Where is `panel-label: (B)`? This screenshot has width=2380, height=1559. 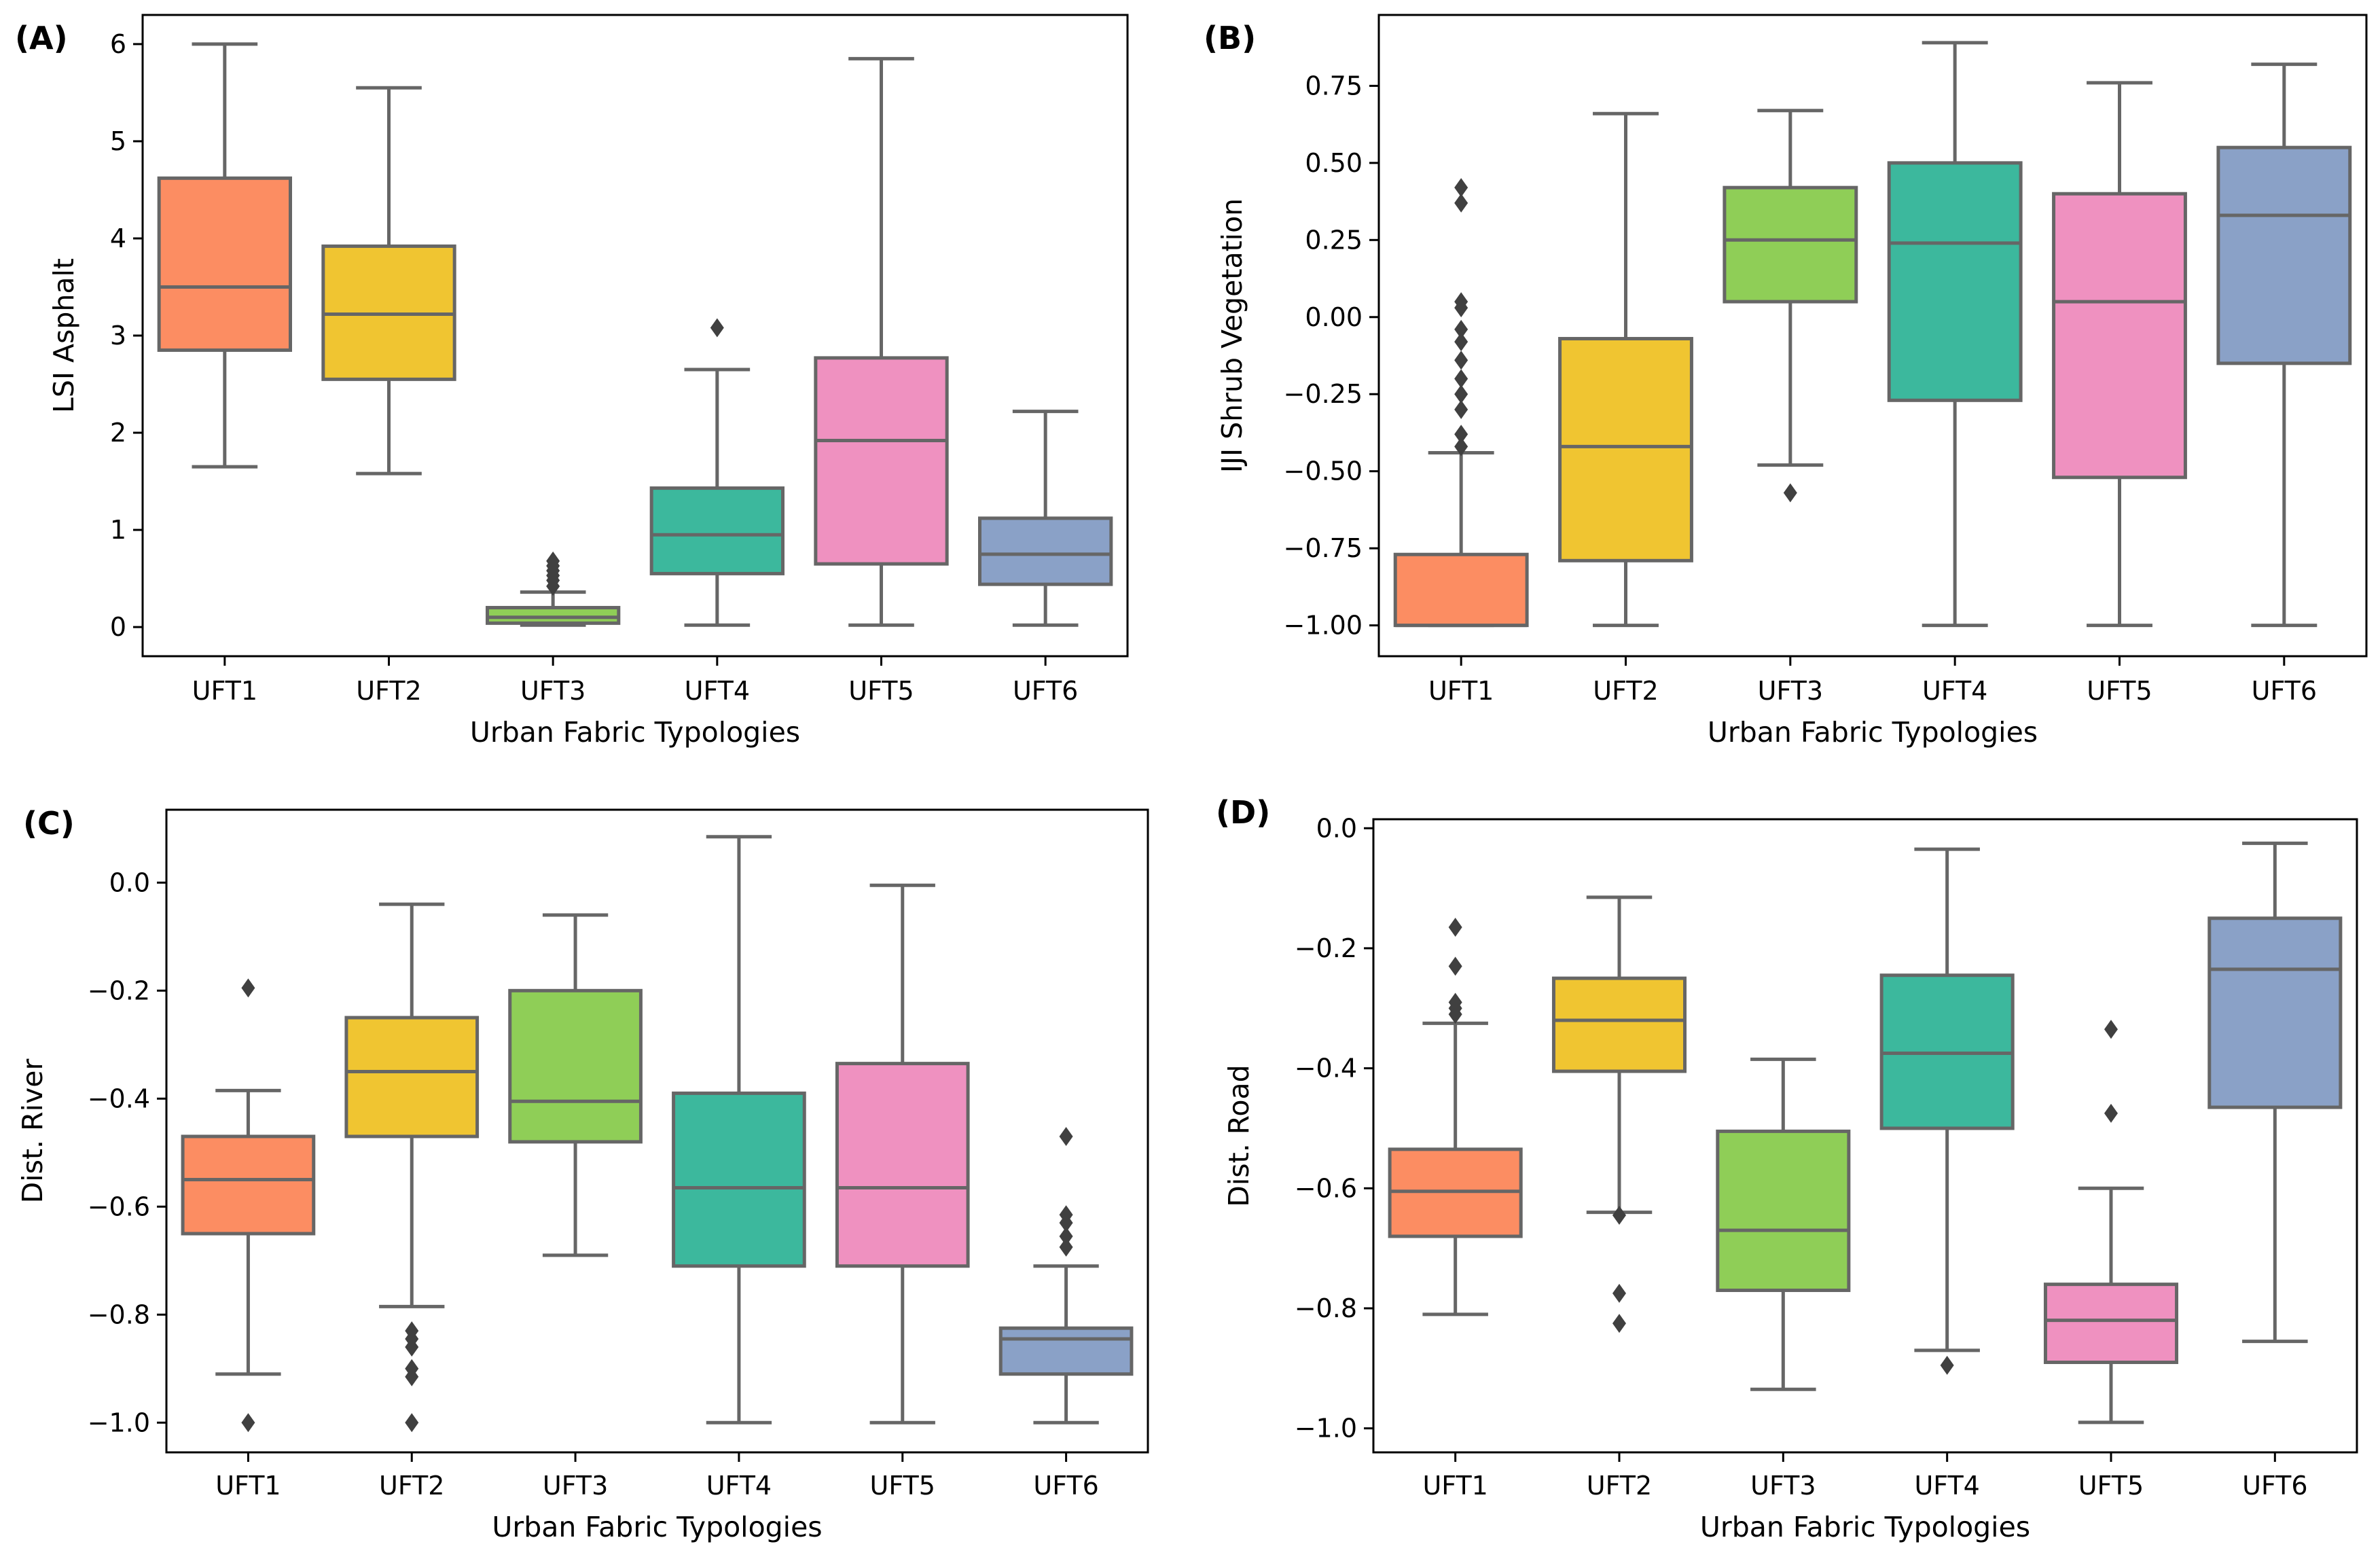 panel-label: (B) is located at coordinates (1230, 38).